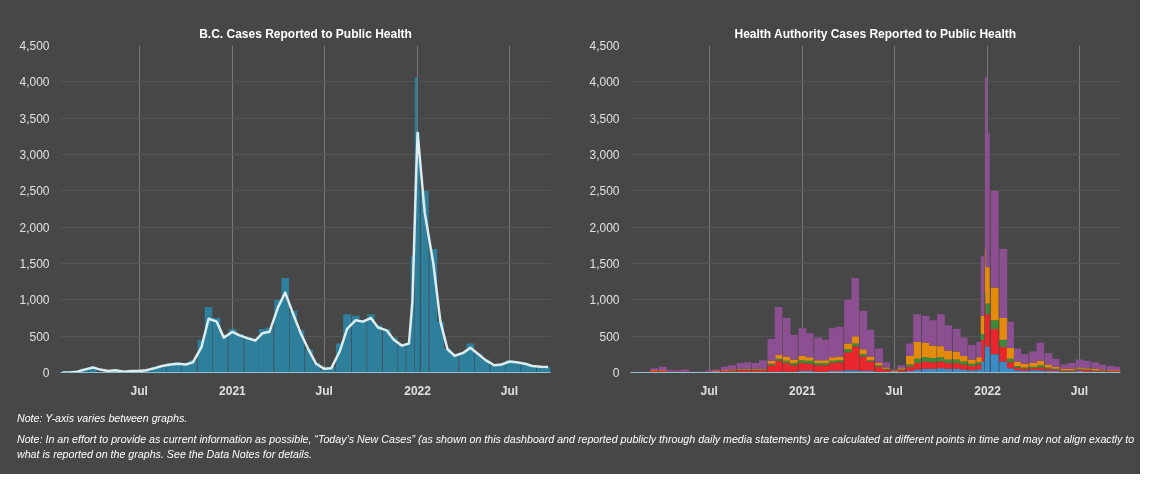 The width and height of the screenshot is (1152, 481). Describe the element at coordinates (576, 447) in the screenshot. I see `text: Note: In an effort to provide as current information as possible, “Today’s New Cases” (as shown on this dashboard and reported publicly through daily media statements) are calculated at different points in time and may not align exactly to what is reported on the graphs. See the Data Notes for details.` at that location.